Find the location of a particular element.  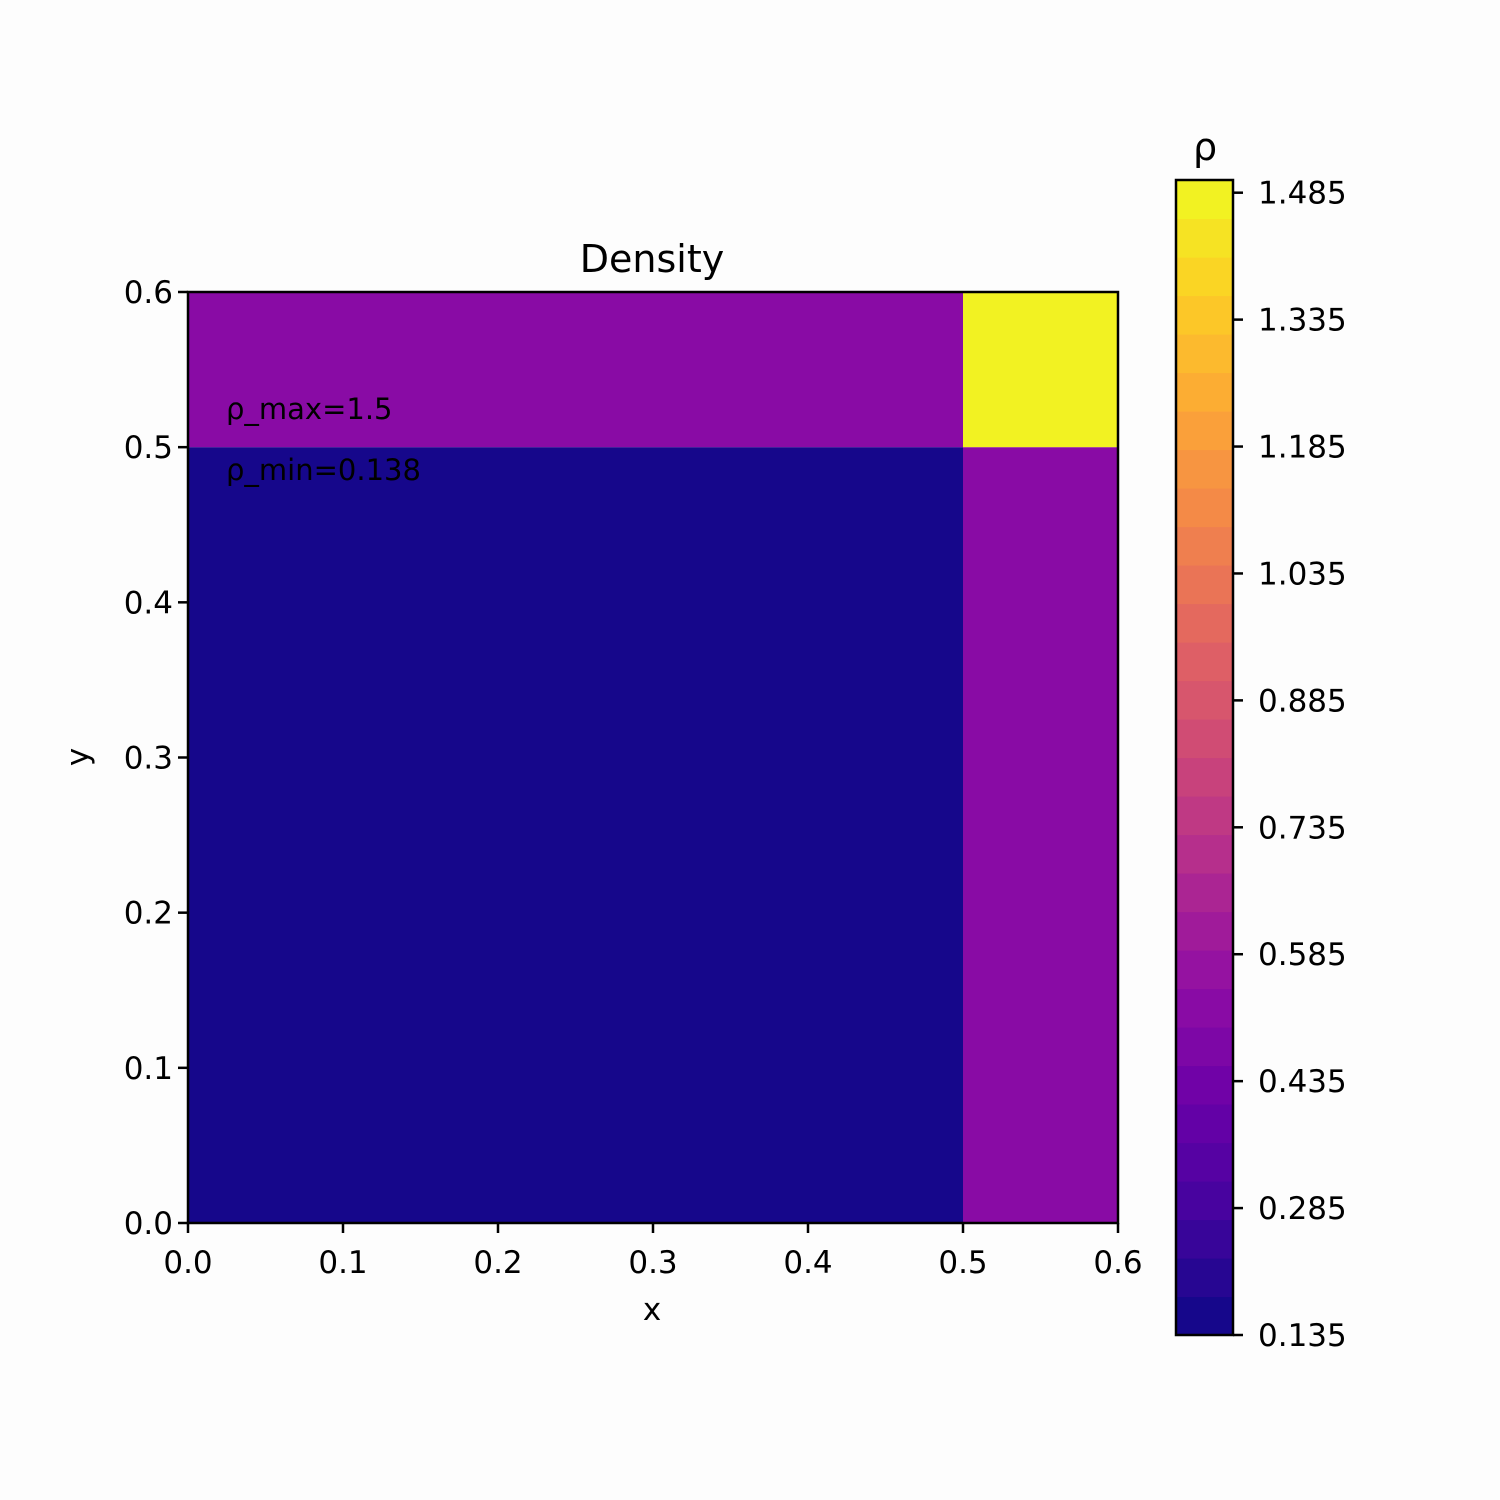

rho-min-annotation: ρ_min=0.138 is located at coordinates (323, 470).